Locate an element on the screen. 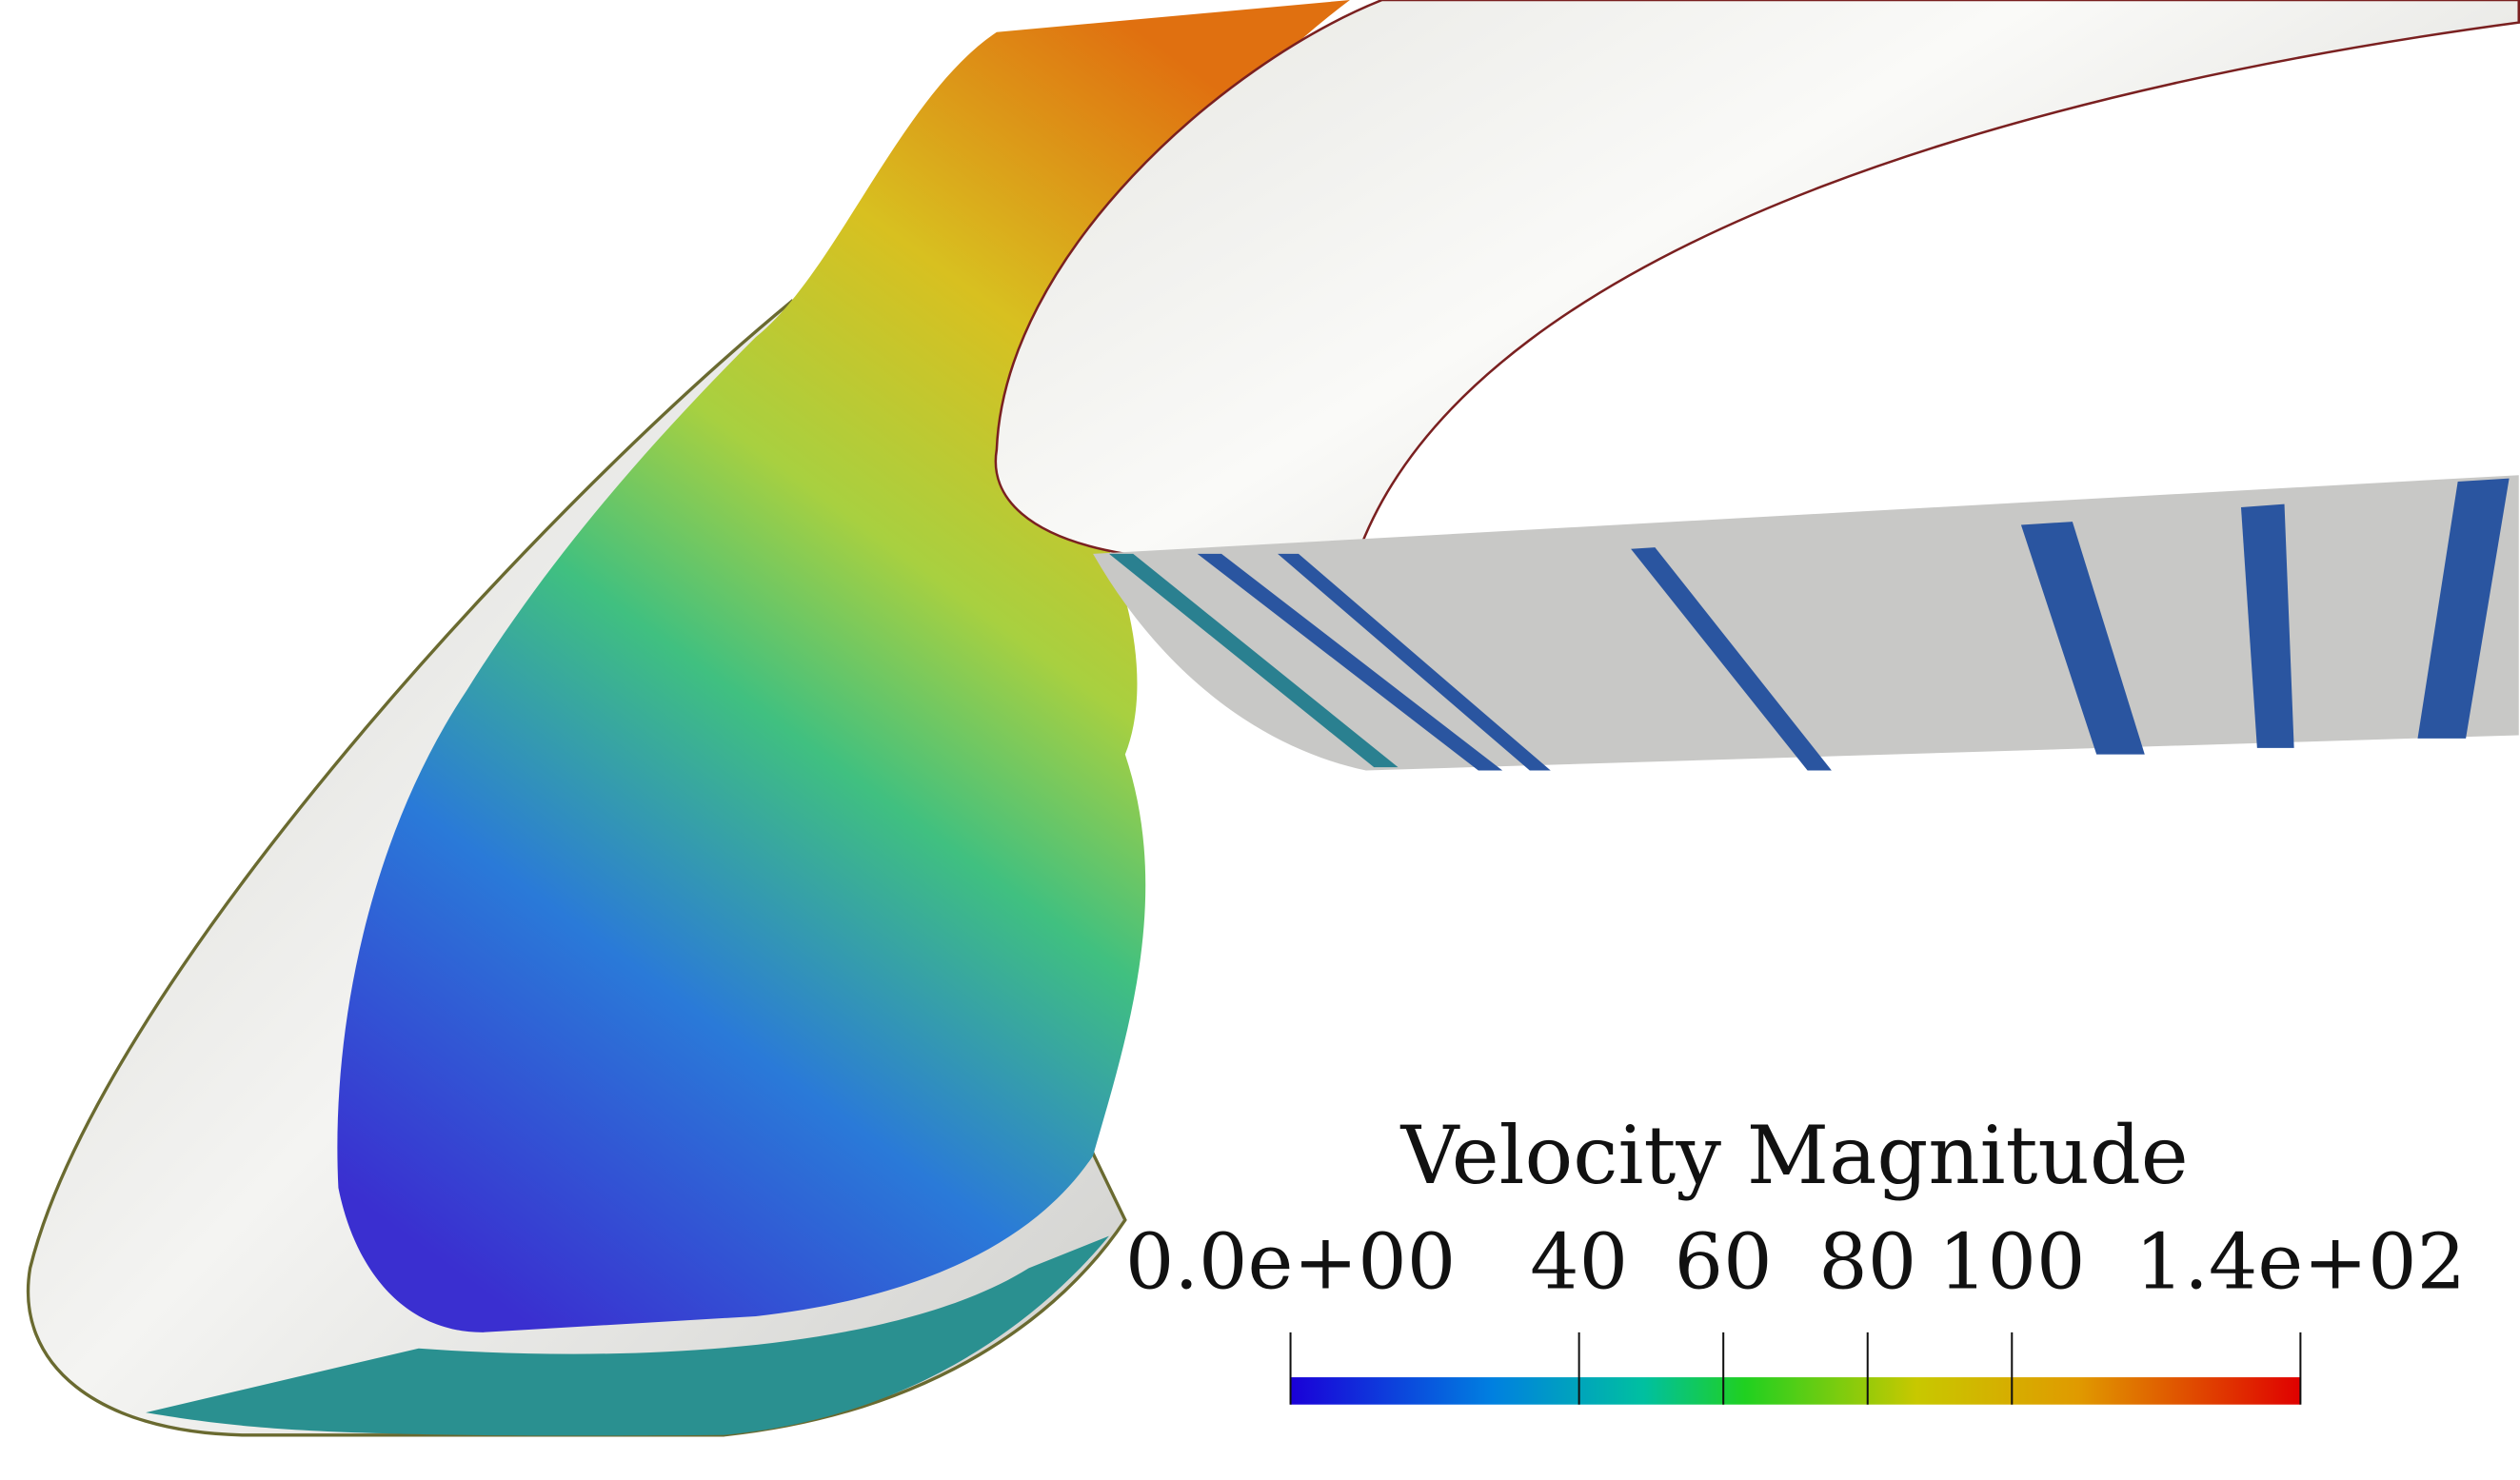  colorbar-tick-label: 1.4e+02 is located at coordinates (2300, 1262).